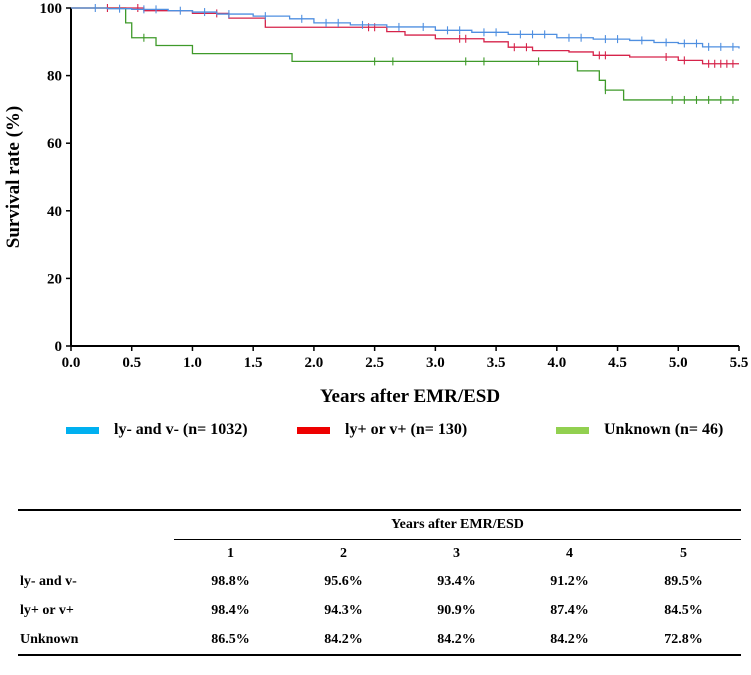  I want to click on chart-series-layer, so click(405, 54).